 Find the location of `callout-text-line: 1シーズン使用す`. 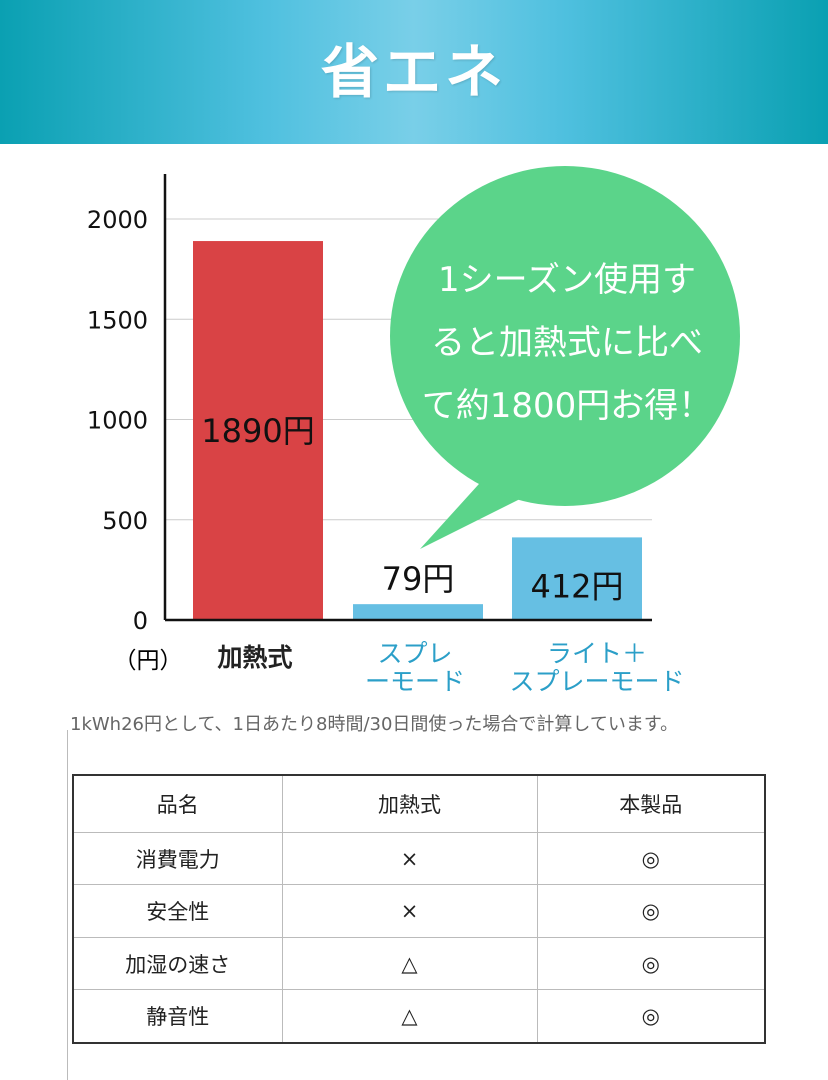

callout-text-line: 1シーズン使用す is located at coordinates (567, 280).